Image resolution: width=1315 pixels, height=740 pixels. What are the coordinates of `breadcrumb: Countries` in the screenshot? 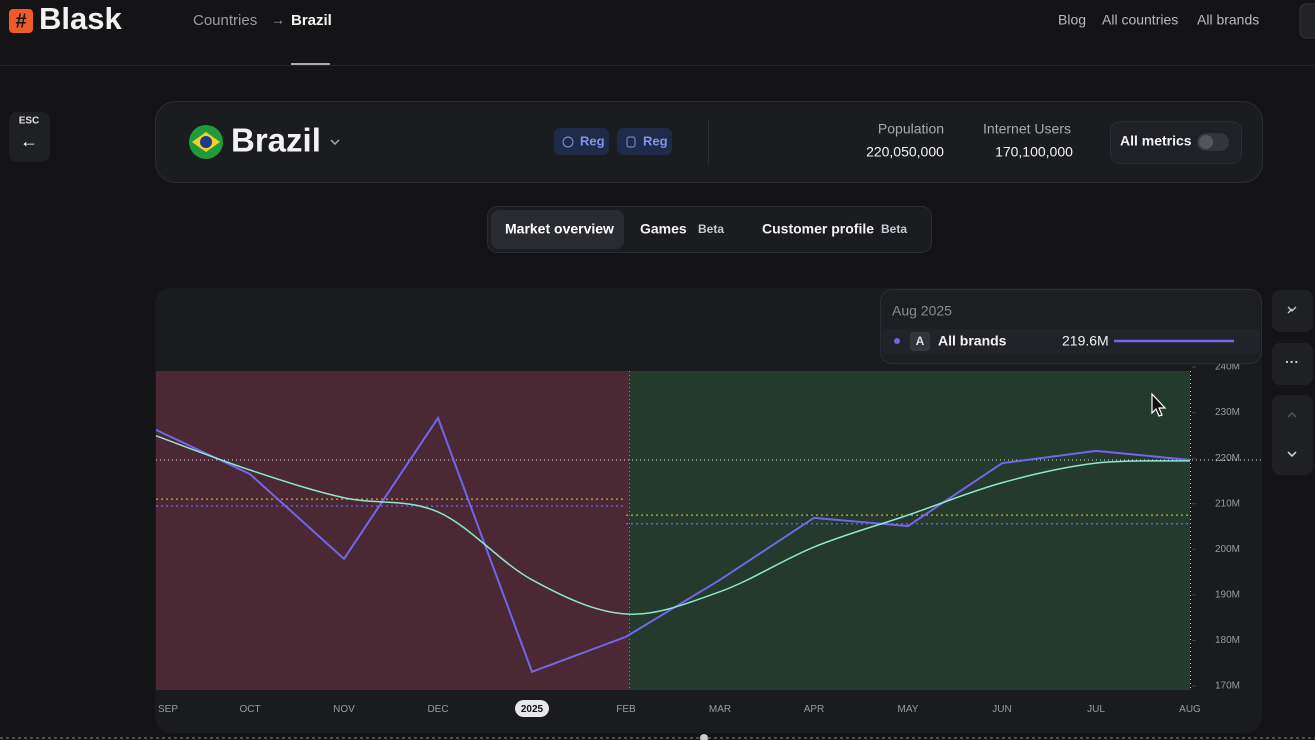 It's located at (225, 20).